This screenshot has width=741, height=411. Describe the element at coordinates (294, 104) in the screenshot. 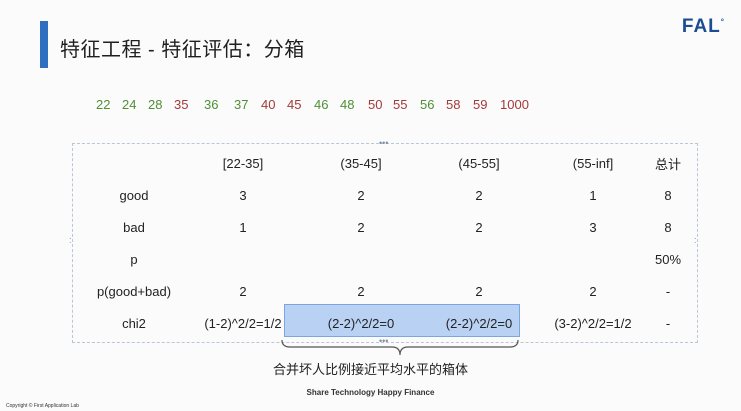

I see `sequence-value: 45` at that location.